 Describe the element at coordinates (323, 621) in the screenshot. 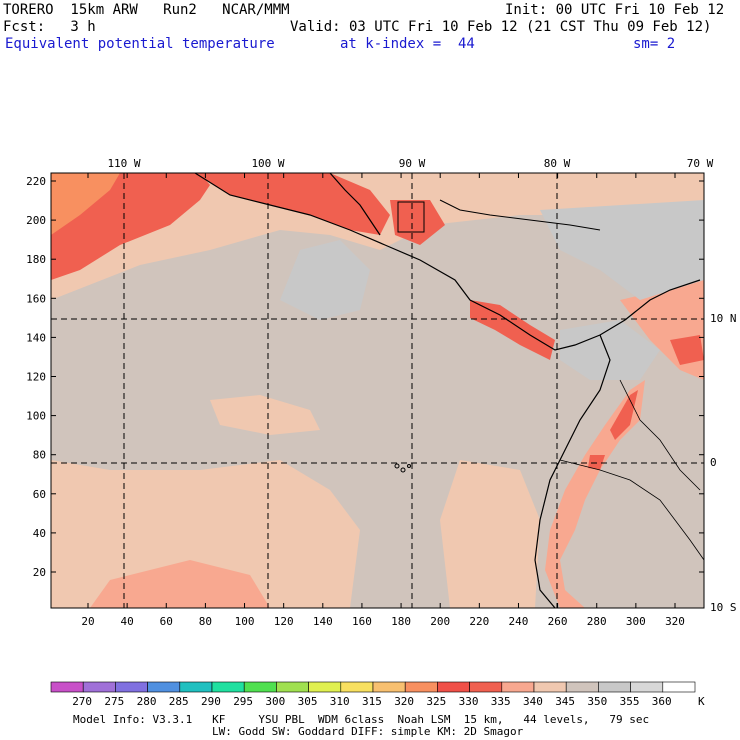

I see `x-tick-label: 140` at that location.